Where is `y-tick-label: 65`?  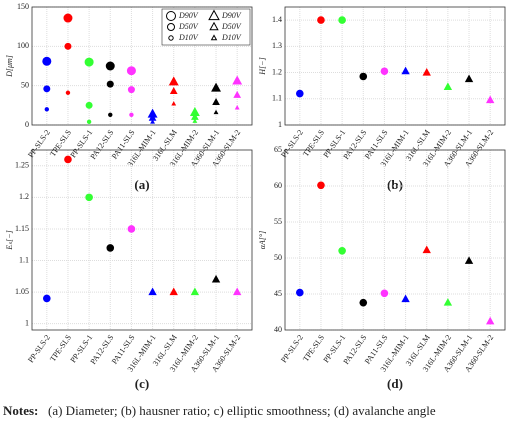 y-tick-label: 65 is located at coordinates (278, 149).